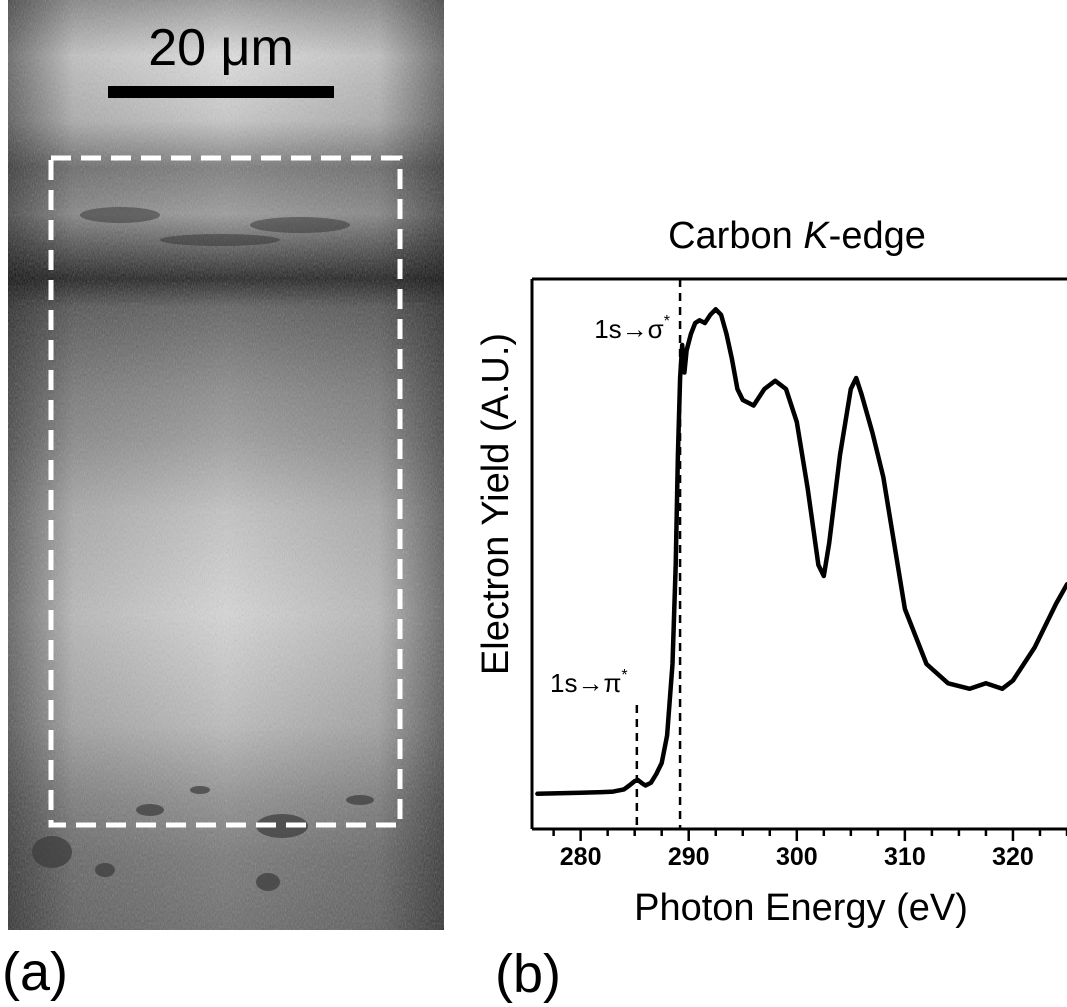 The image size is (1067, 1007). I want to click on scale-bar, so click(221, 92).